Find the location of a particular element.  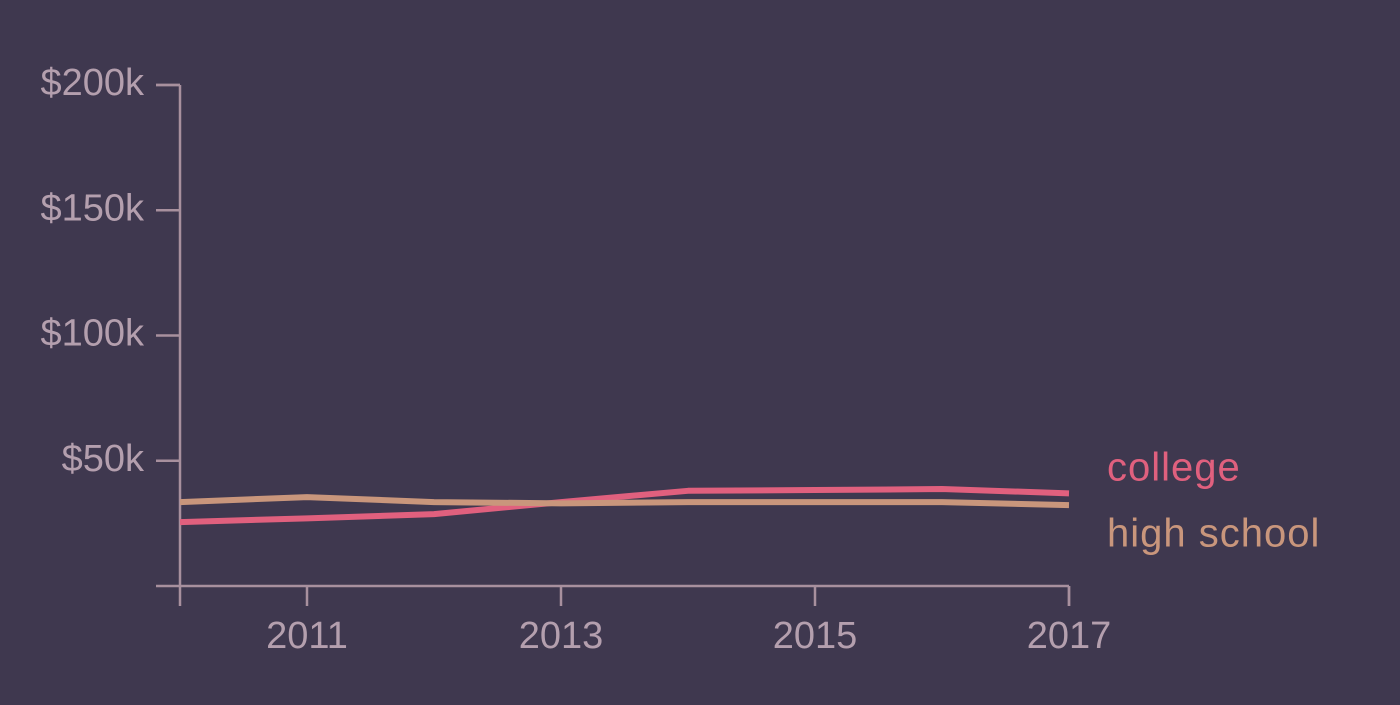

x-tick-label: 2013 is located at coordinates (561, 636).